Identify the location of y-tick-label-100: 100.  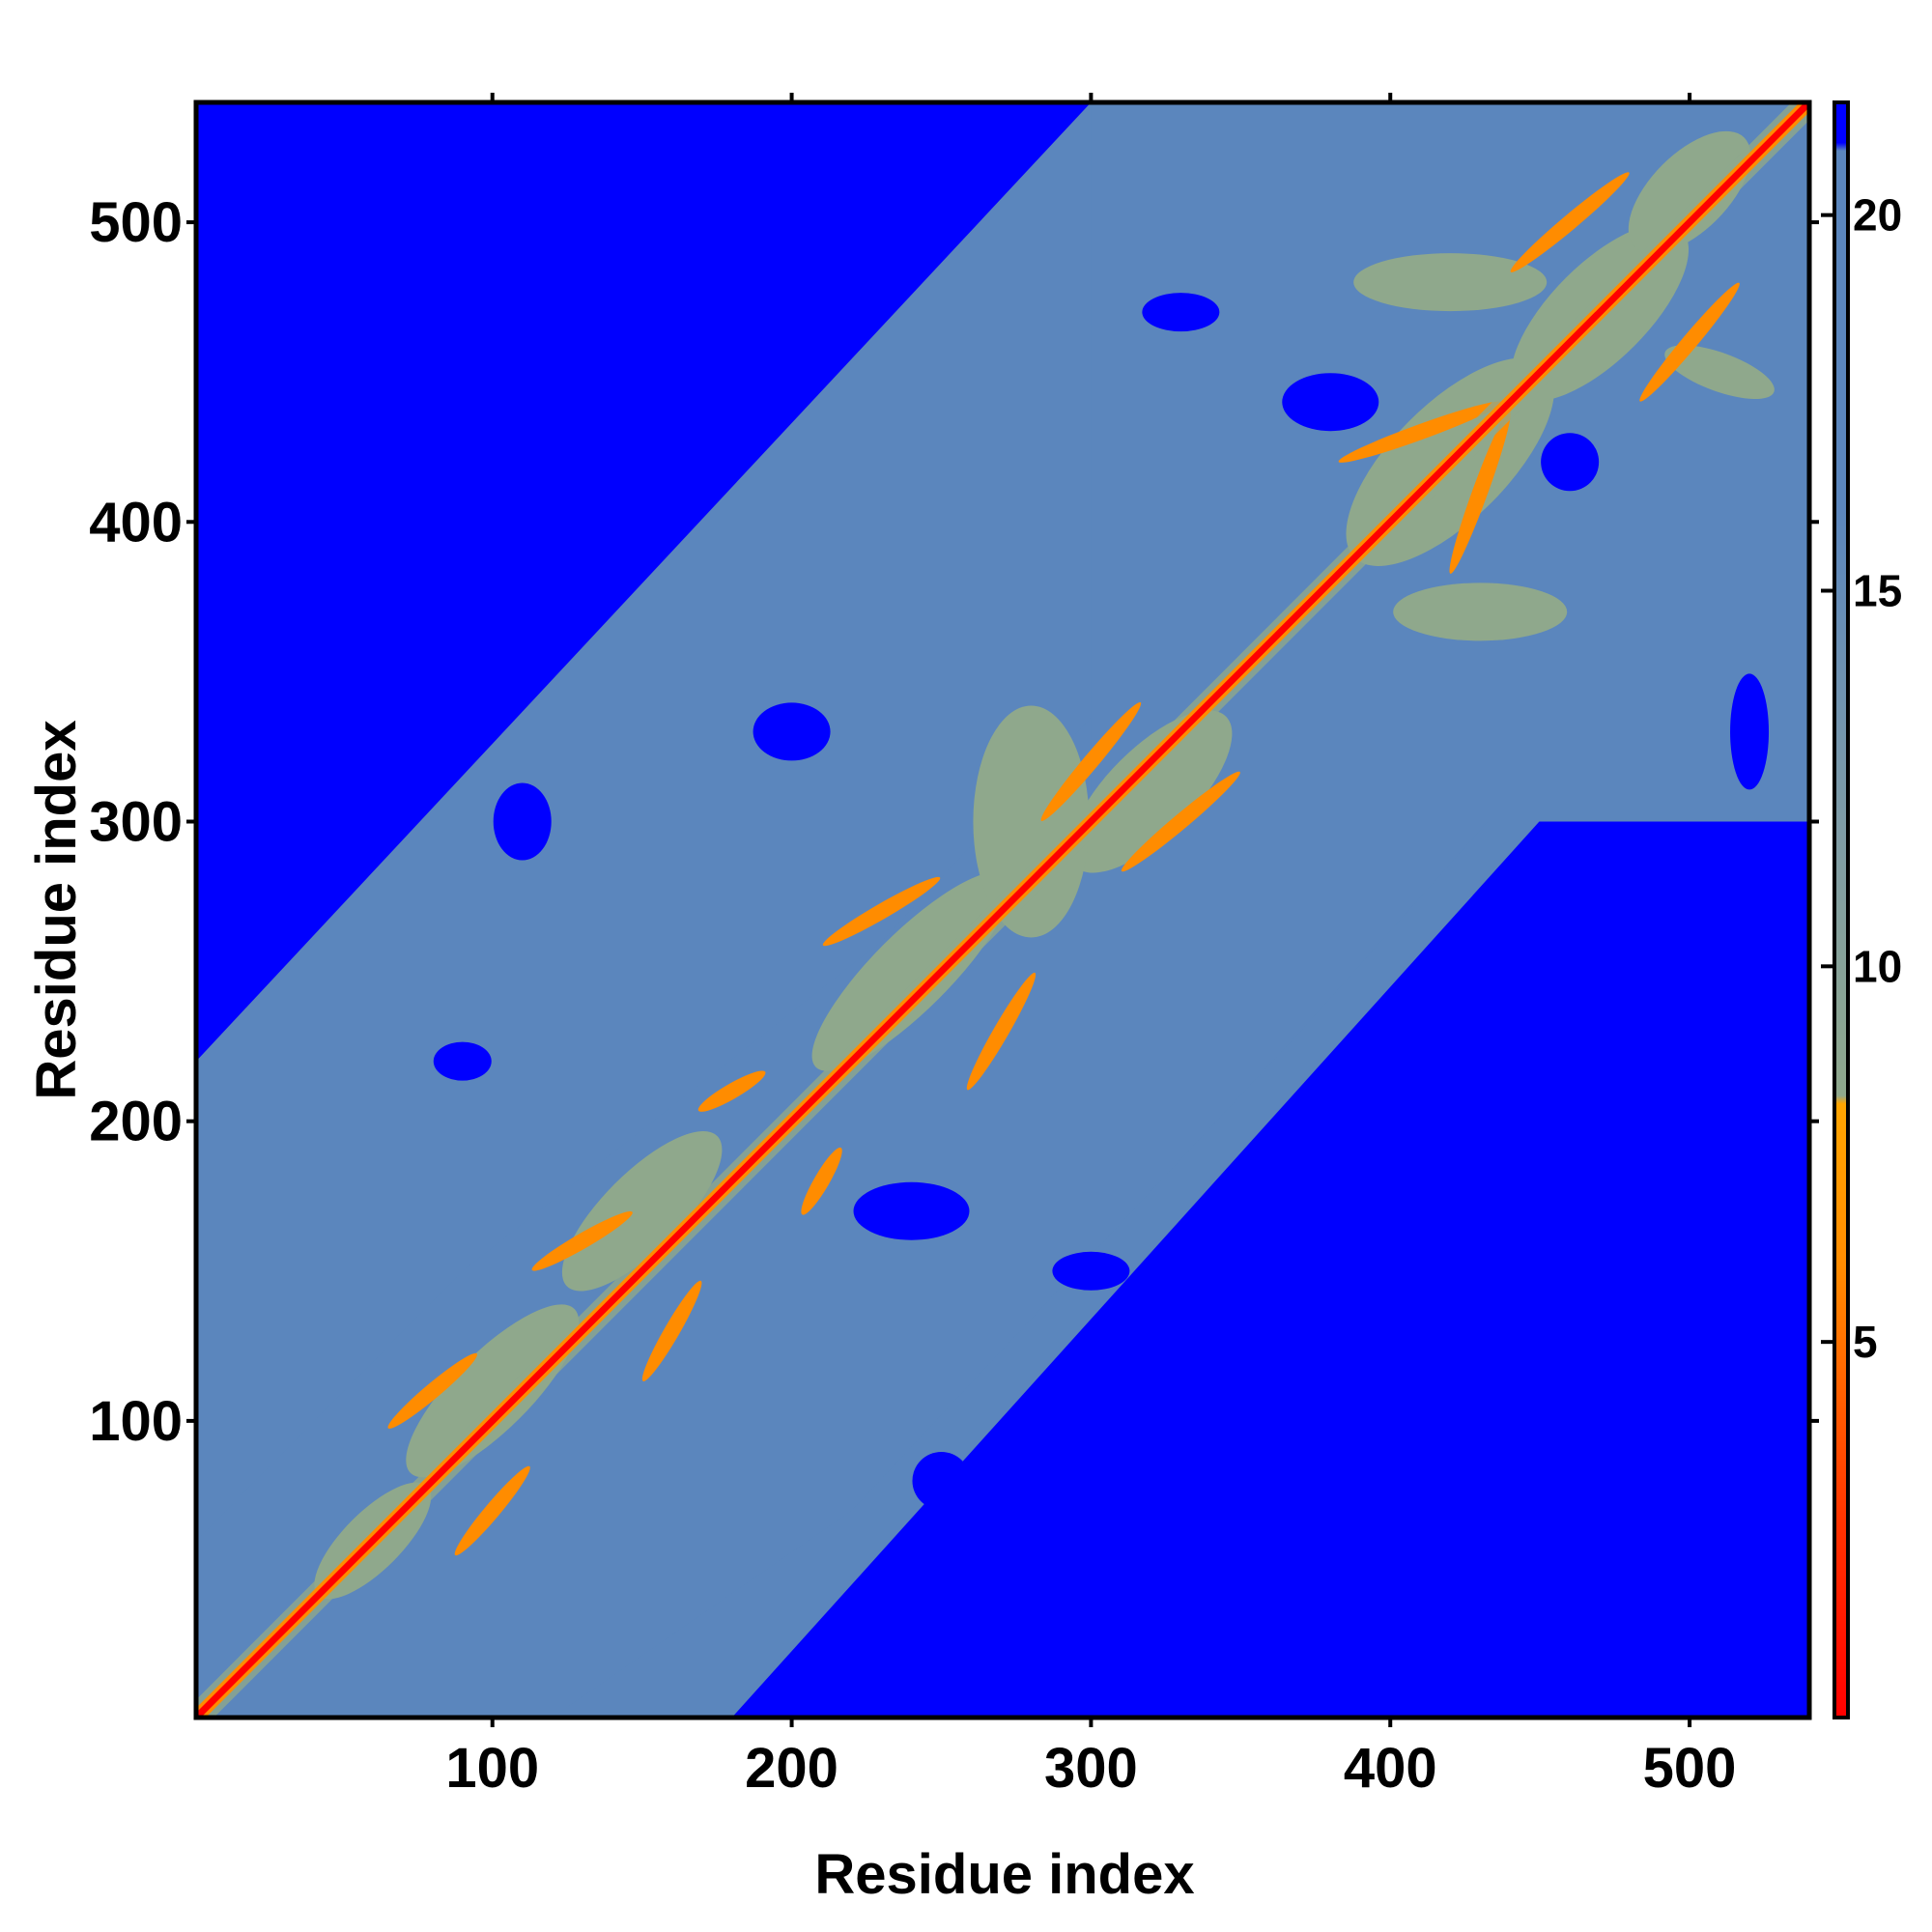
(136, 1421).